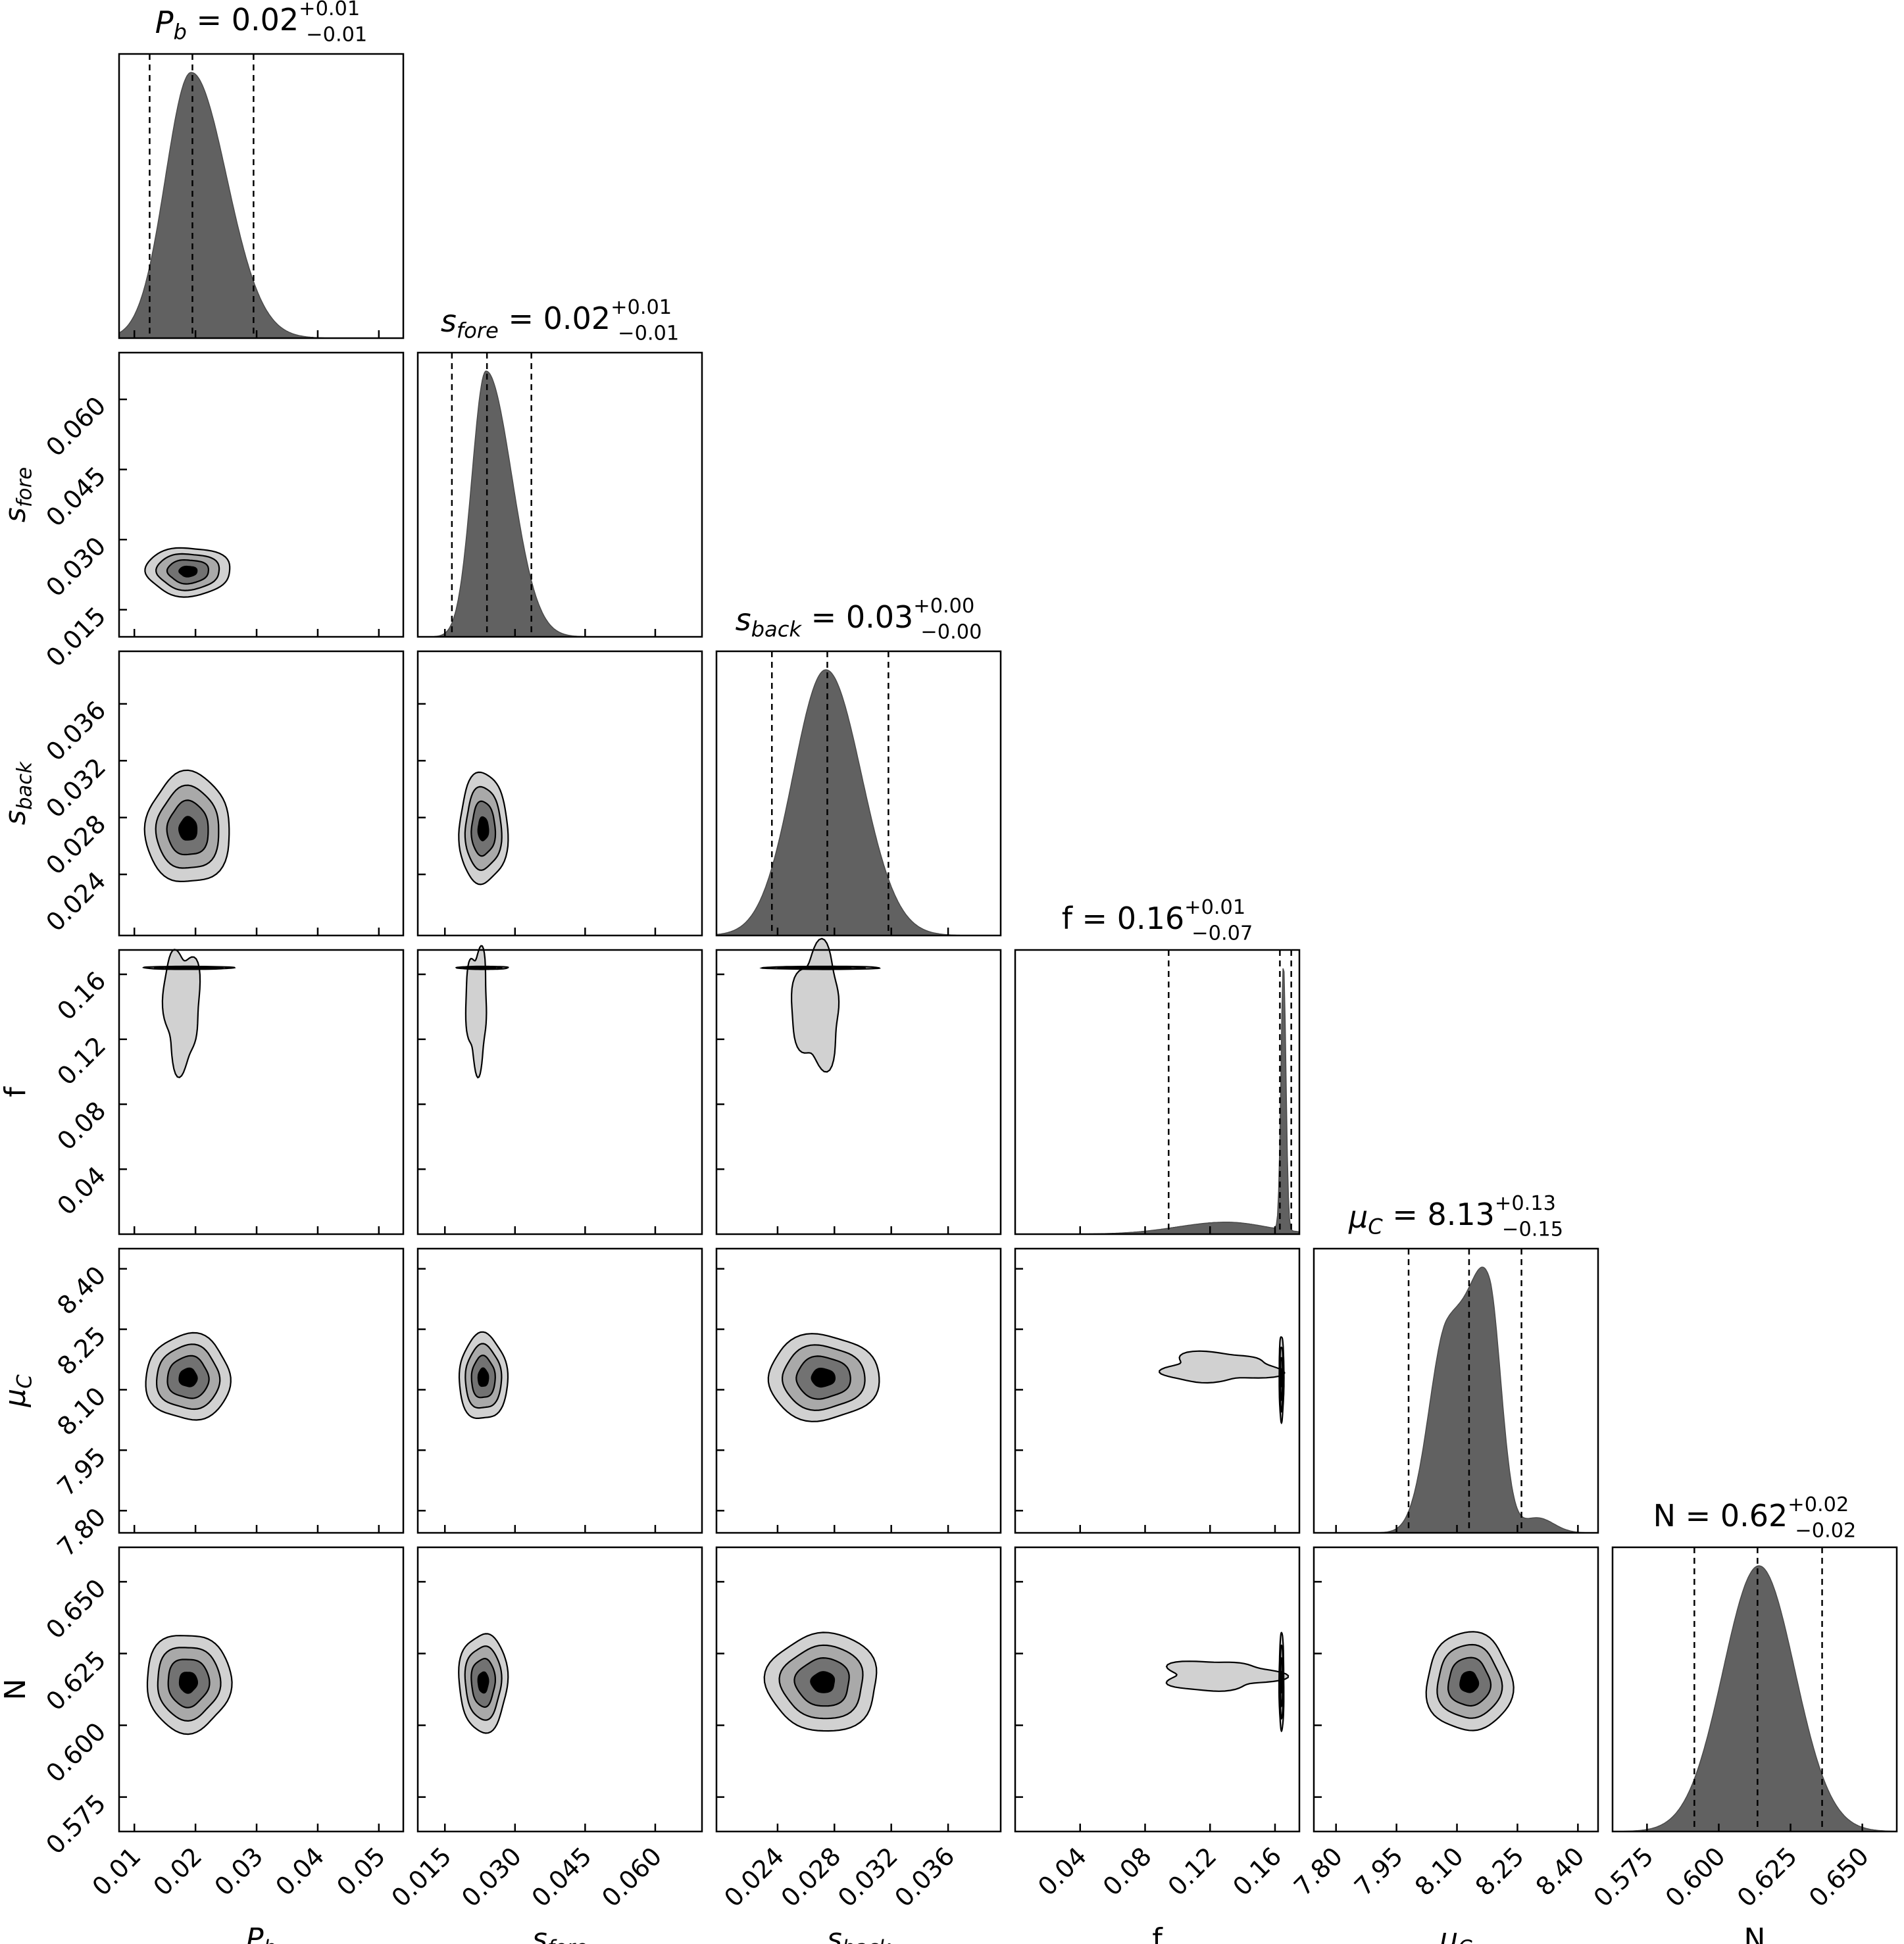 The image size is (1904, 1944). I want to click on panel-title-sback: sback = 0.03+0.00 −0.00, so click(859, 619).